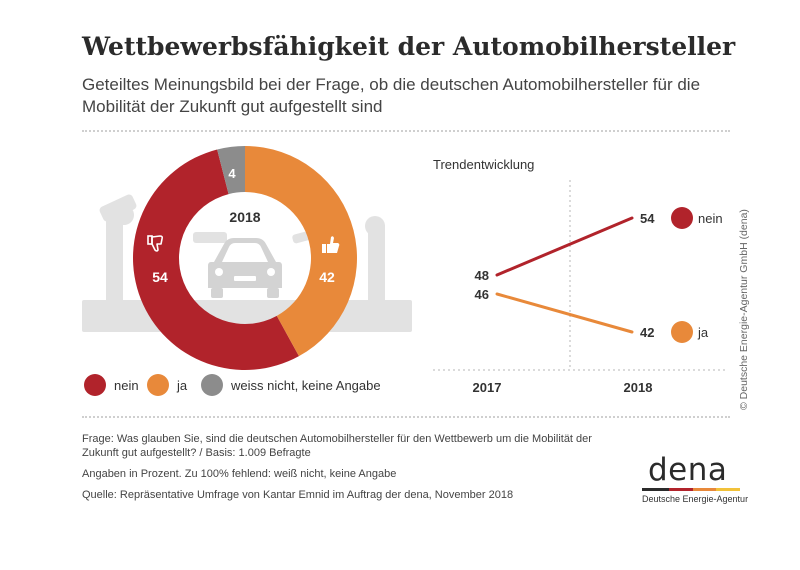  Describe the element at coordinates (688, 470) in the screenshot. I see `logo-wordmark: dena` at that location.